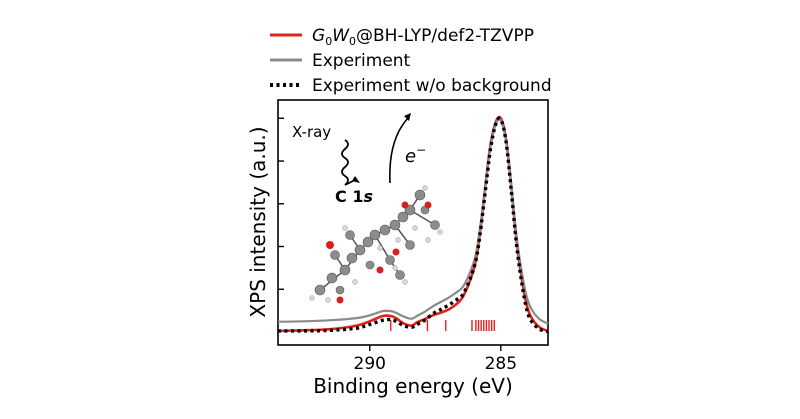 Image resolution: width=800 pixels, height=419 pixels. What do you see at coordinates (281, 203) in the screenshot?
I see `y-axis-ticks` at bounding box center [281, 203].